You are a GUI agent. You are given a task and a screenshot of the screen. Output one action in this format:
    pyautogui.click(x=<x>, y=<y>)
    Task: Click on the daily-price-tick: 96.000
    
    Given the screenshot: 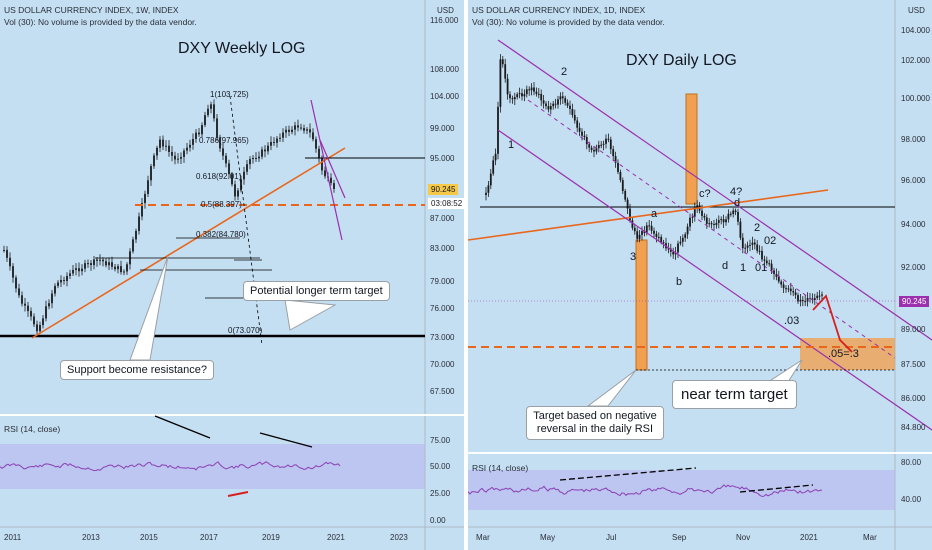 What is the action you would take?
    pyautogui.click(x=913, y=180)
    